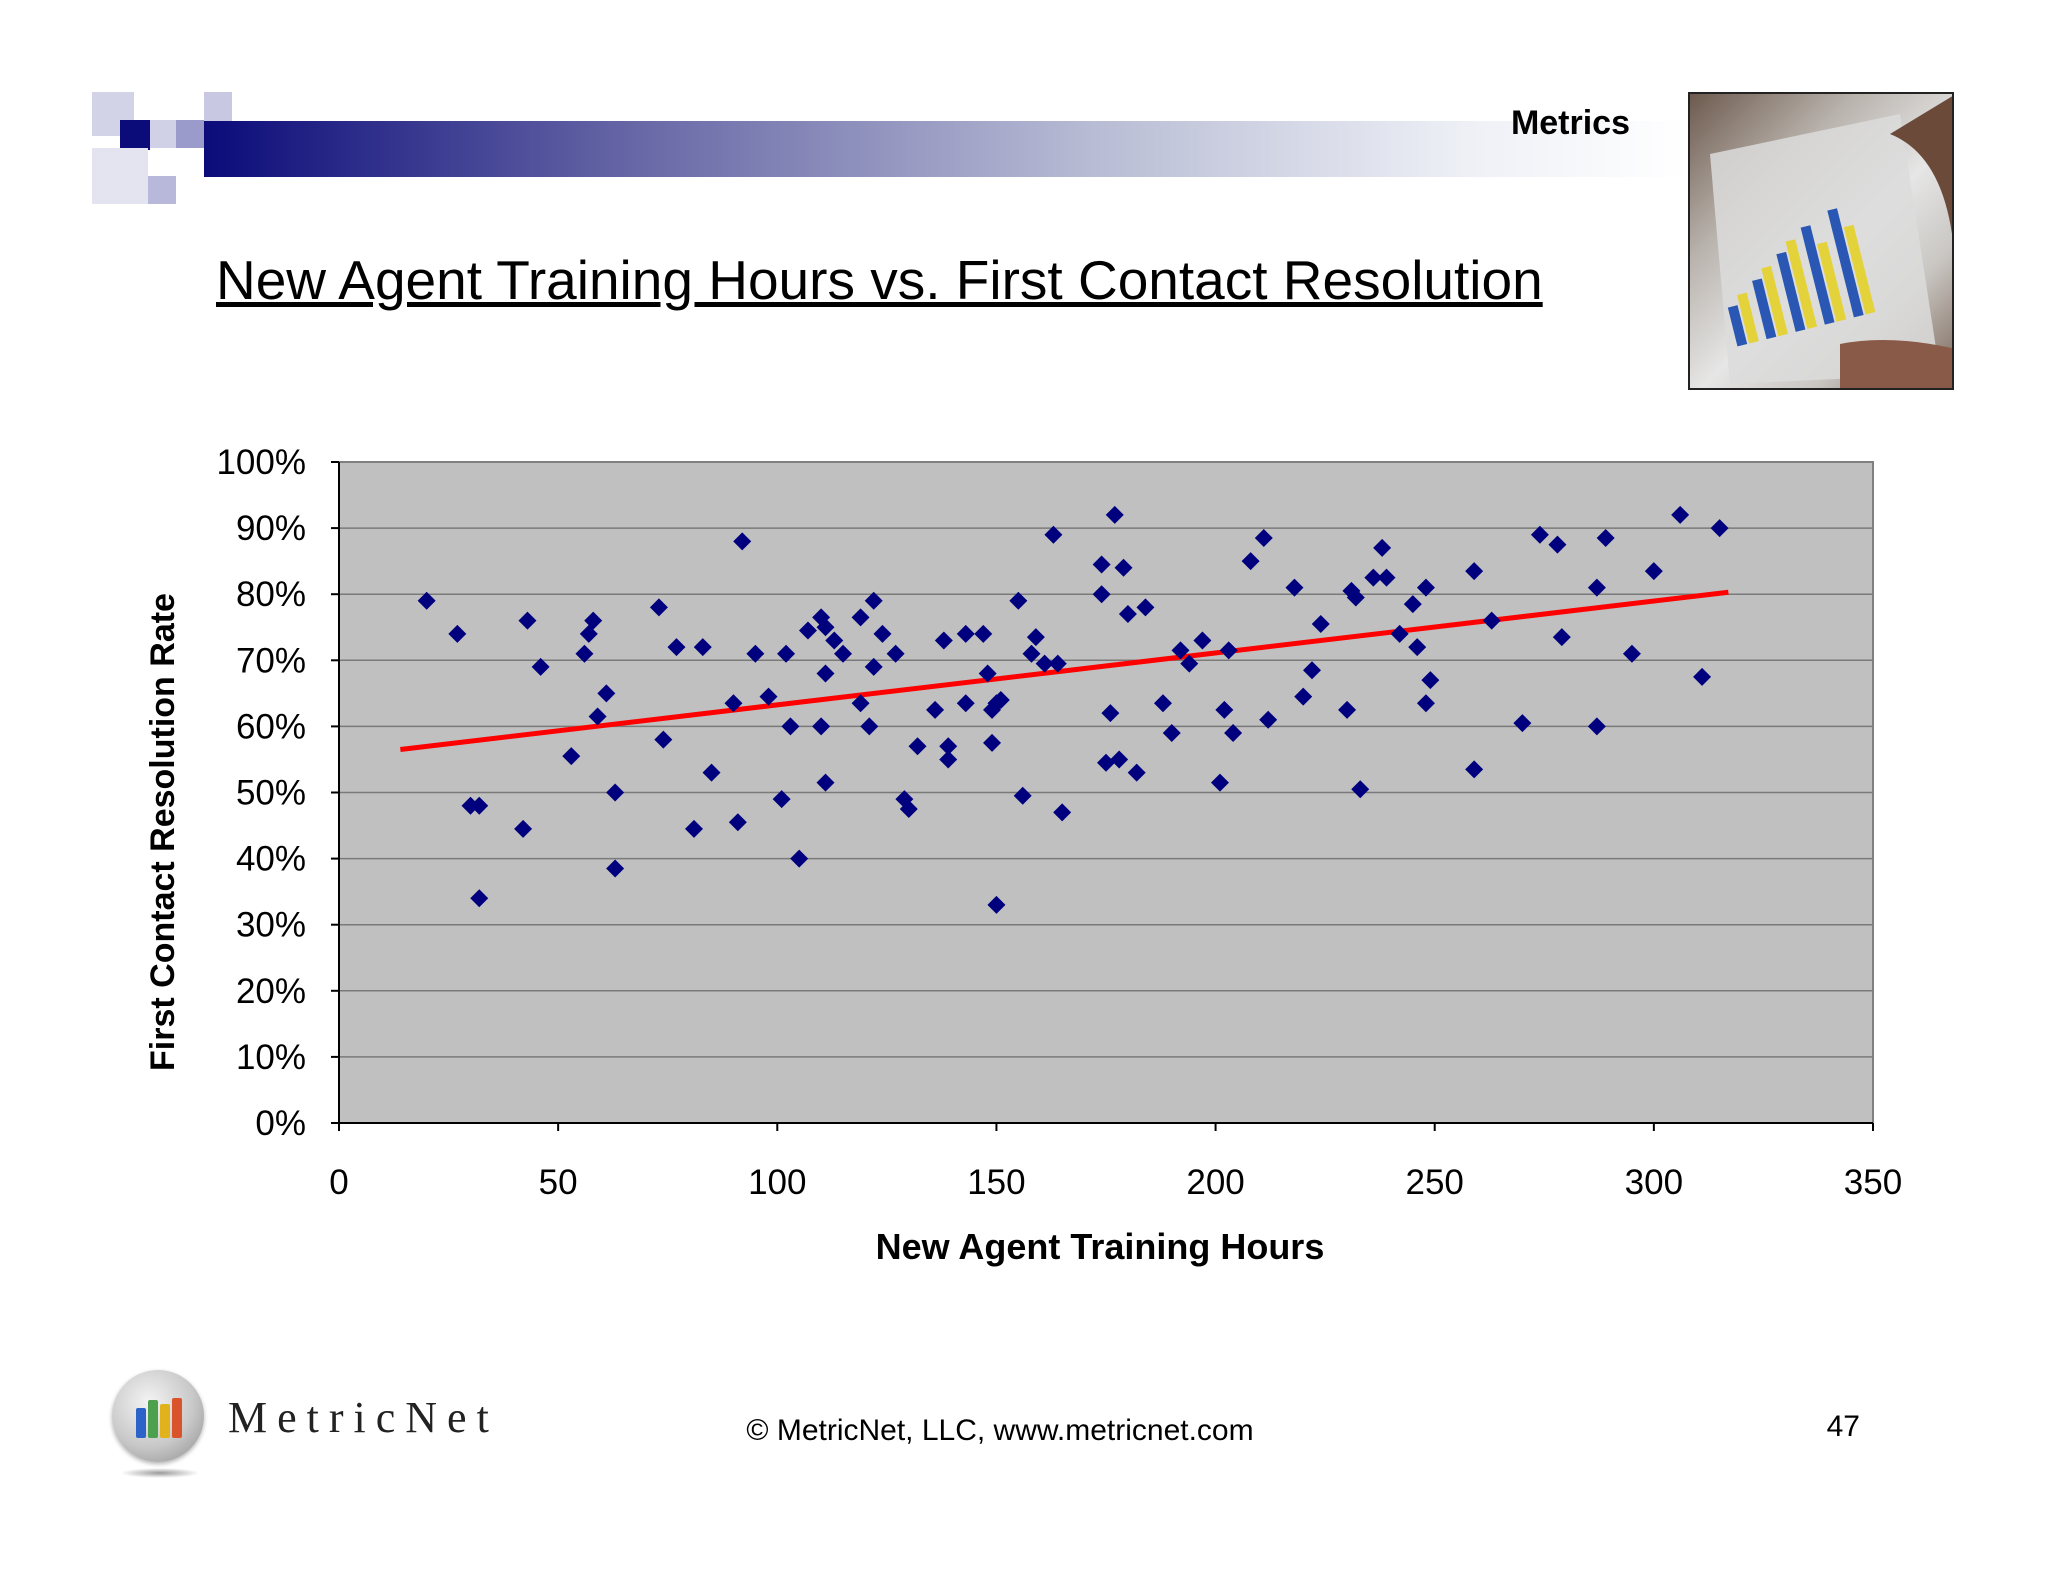  I want to click on x-tick-label: 100, so click(777, 1182).